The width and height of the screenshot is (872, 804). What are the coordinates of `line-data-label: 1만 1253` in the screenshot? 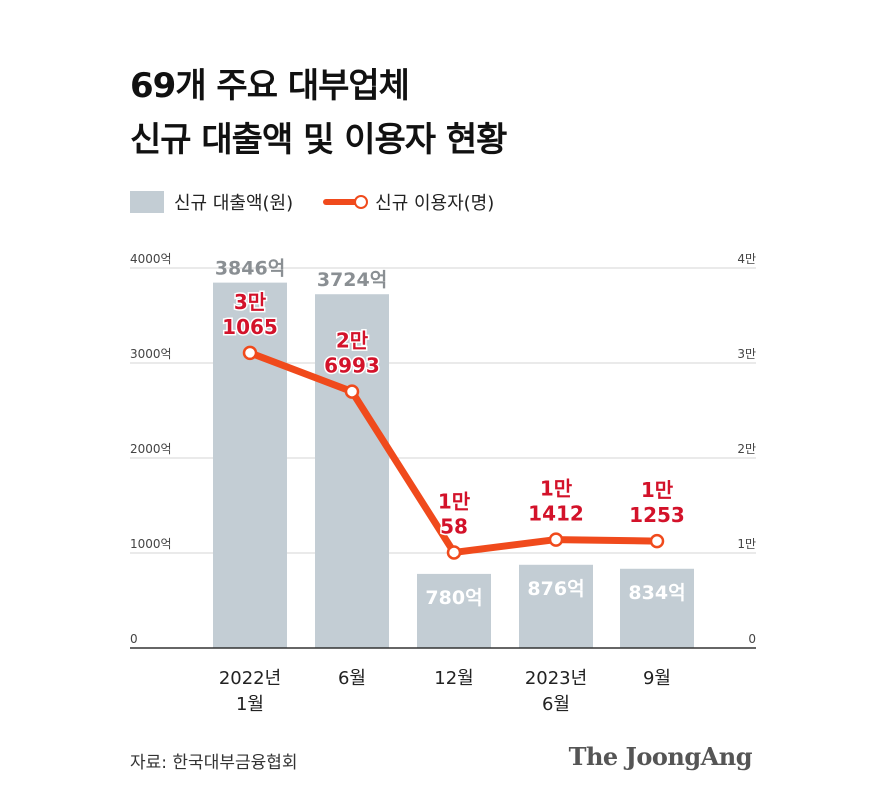 It's located at (657, 502).